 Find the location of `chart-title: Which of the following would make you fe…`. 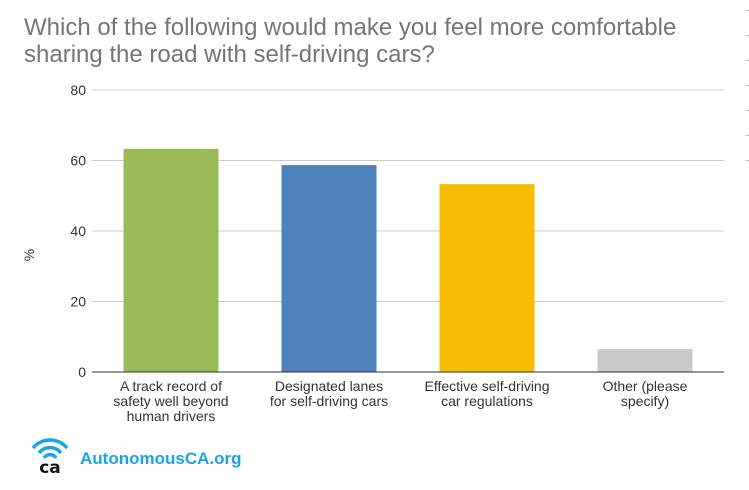

chart-title: Which of the following would make you fe… is located at coordinates (350, 41).